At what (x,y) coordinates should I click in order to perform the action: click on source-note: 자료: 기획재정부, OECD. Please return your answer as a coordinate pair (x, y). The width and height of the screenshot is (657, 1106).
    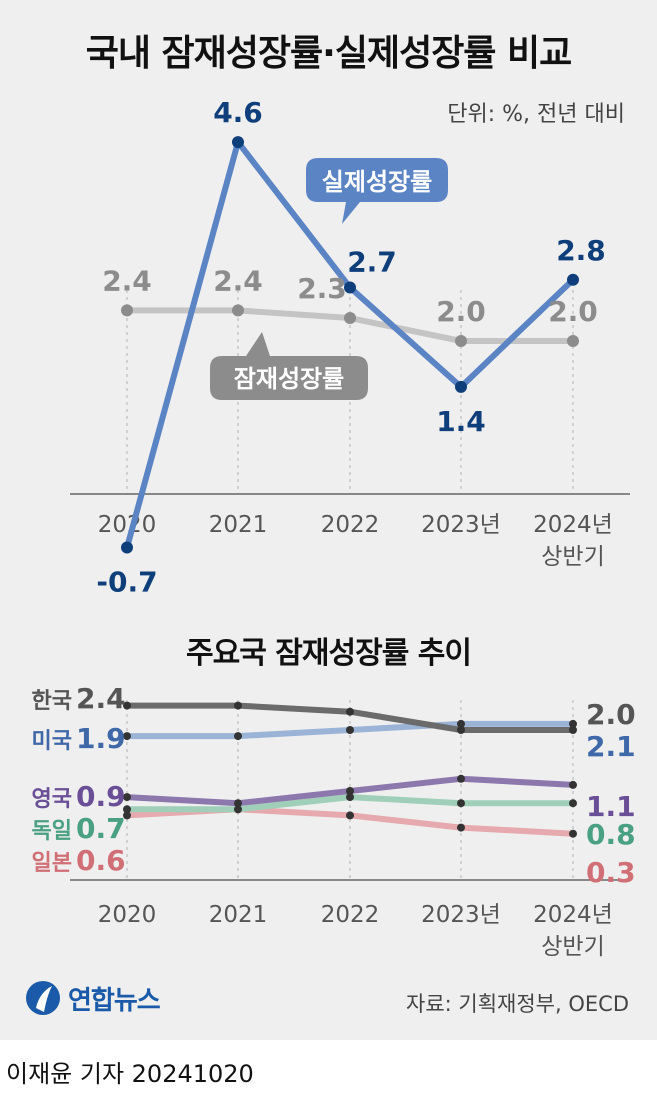
    Looking at the image, I should click on (517, 1004).